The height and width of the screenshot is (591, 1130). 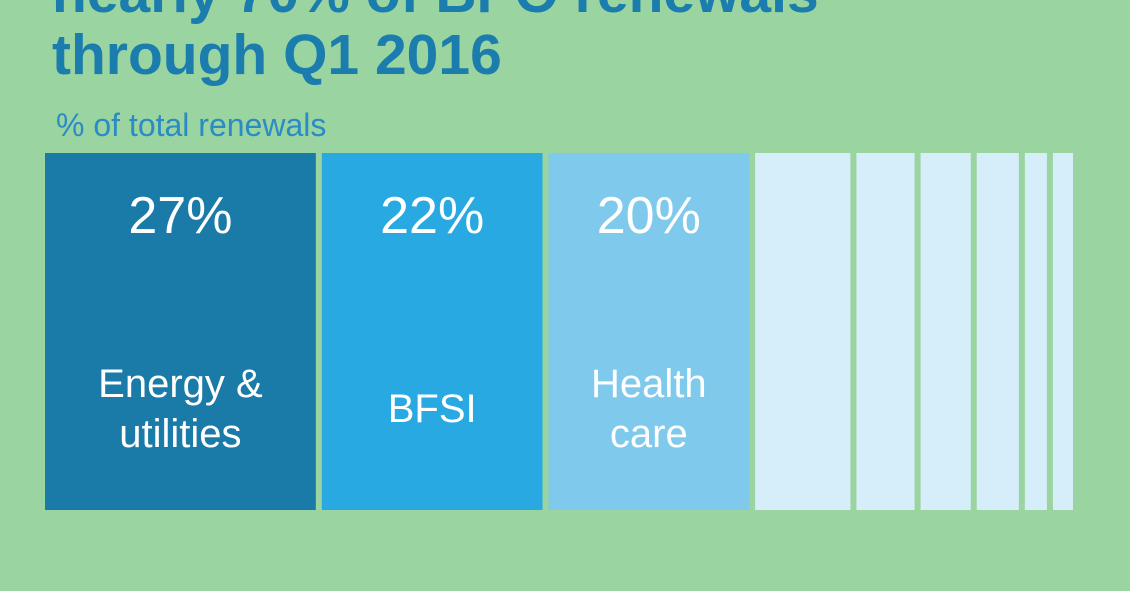 I want to click on segment-category-label-2-line-1: BFSI, so click(x=432, y=409).